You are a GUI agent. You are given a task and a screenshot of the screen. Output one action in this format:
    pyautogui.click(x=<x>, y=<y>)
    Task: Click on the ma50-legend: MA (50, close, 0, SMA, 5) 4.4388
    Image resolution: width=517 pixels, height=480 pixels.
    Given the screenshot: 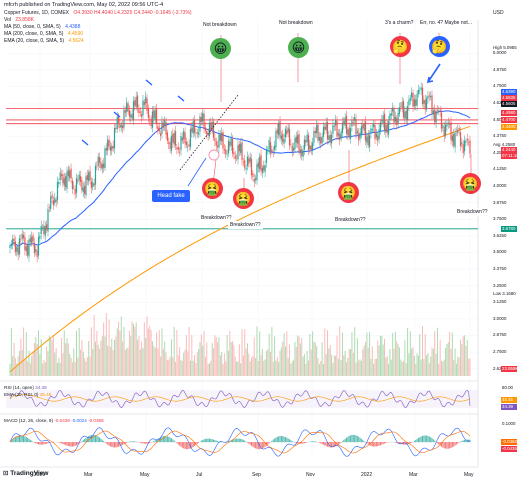 What is the action you would take?
    pyautogui.click(x=42, y=27)
    